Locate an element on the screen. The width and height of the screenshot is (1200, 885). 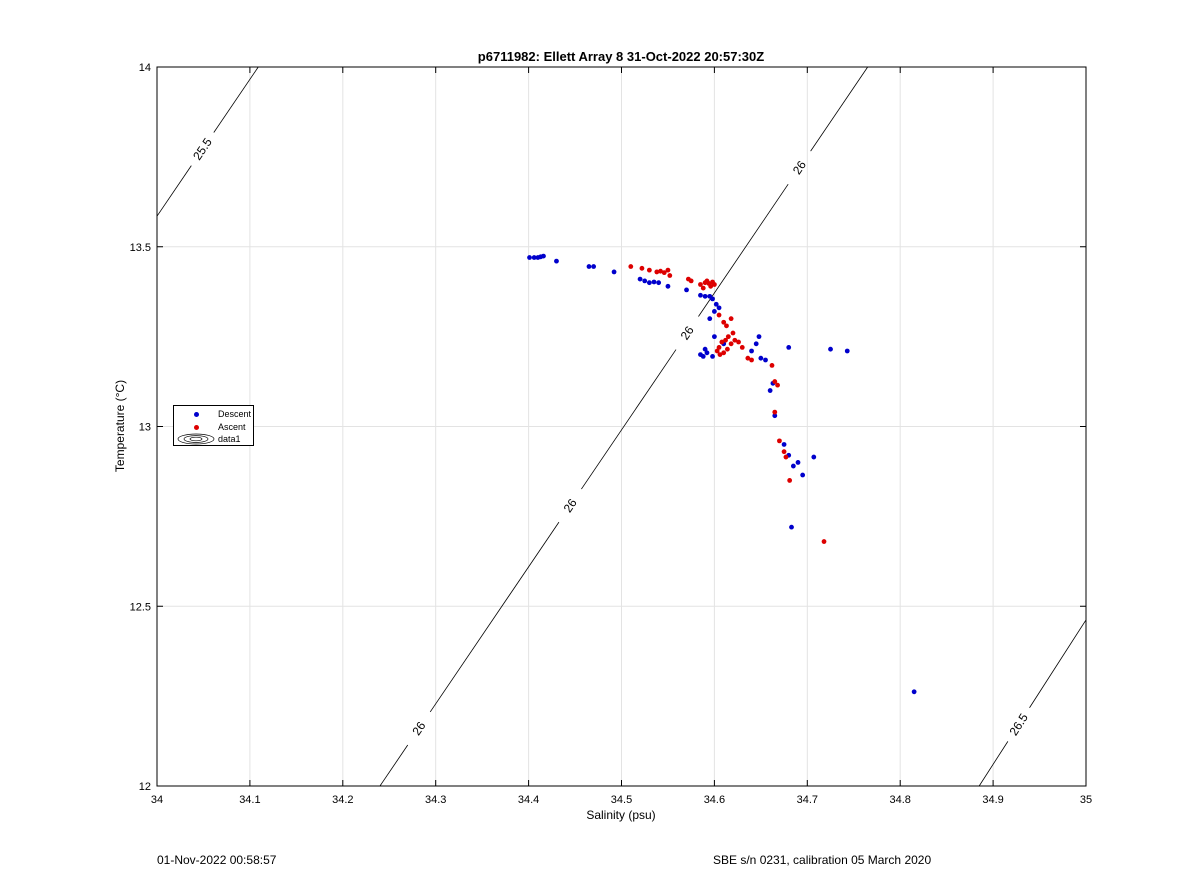
x-tick-label: 34 is located at coordinates (157, 800).